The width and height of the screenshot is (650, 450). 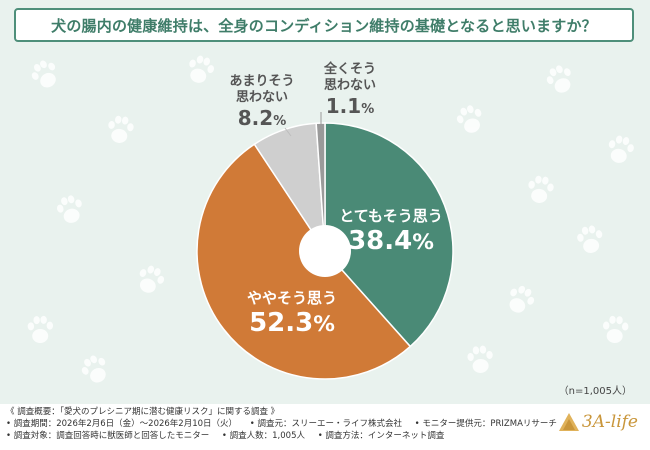 What do you see at coordinates (325, 251) in the screenshot?
I see `pie-center-hole` at bounding box center [325, 251].